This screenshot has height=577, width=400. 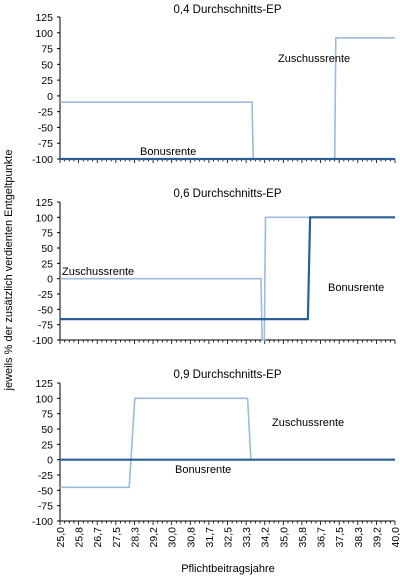 I want to click on x-tick-label: 40,0, so click(x=395, y=537).